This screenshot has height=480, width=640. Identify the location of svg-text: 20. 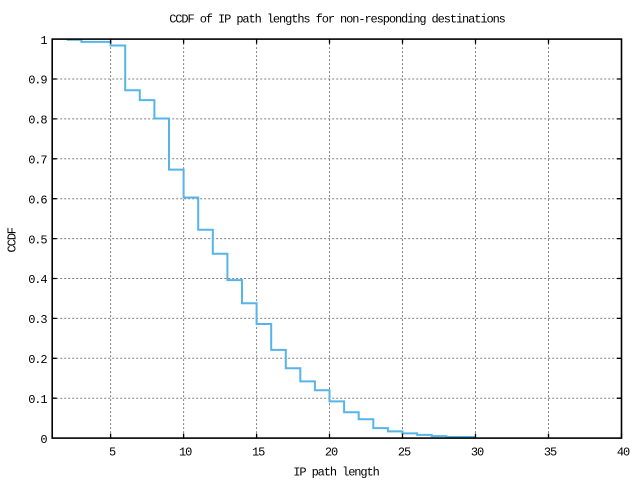
(331, 453).